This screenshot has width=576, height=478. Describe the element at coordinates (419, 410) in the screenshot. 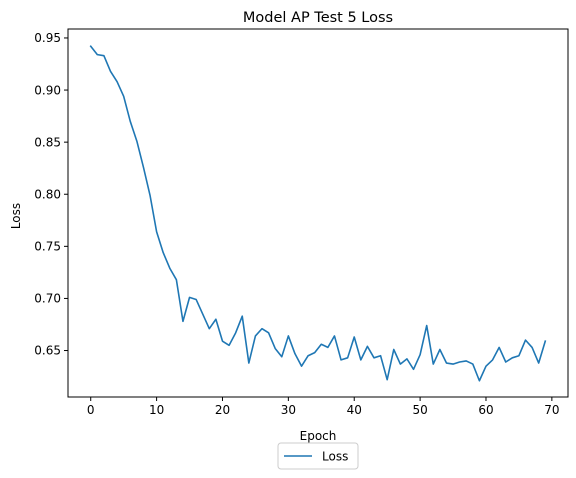

I see `x-tick-label: 50` at that location.